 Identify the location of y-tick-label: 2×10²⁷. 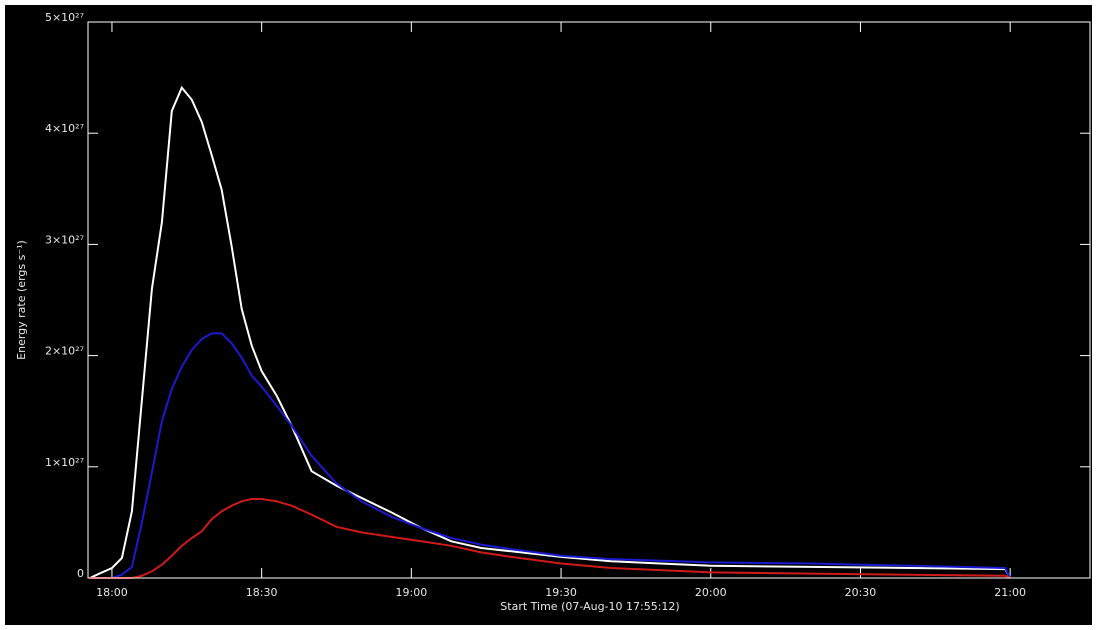
(64, 351).